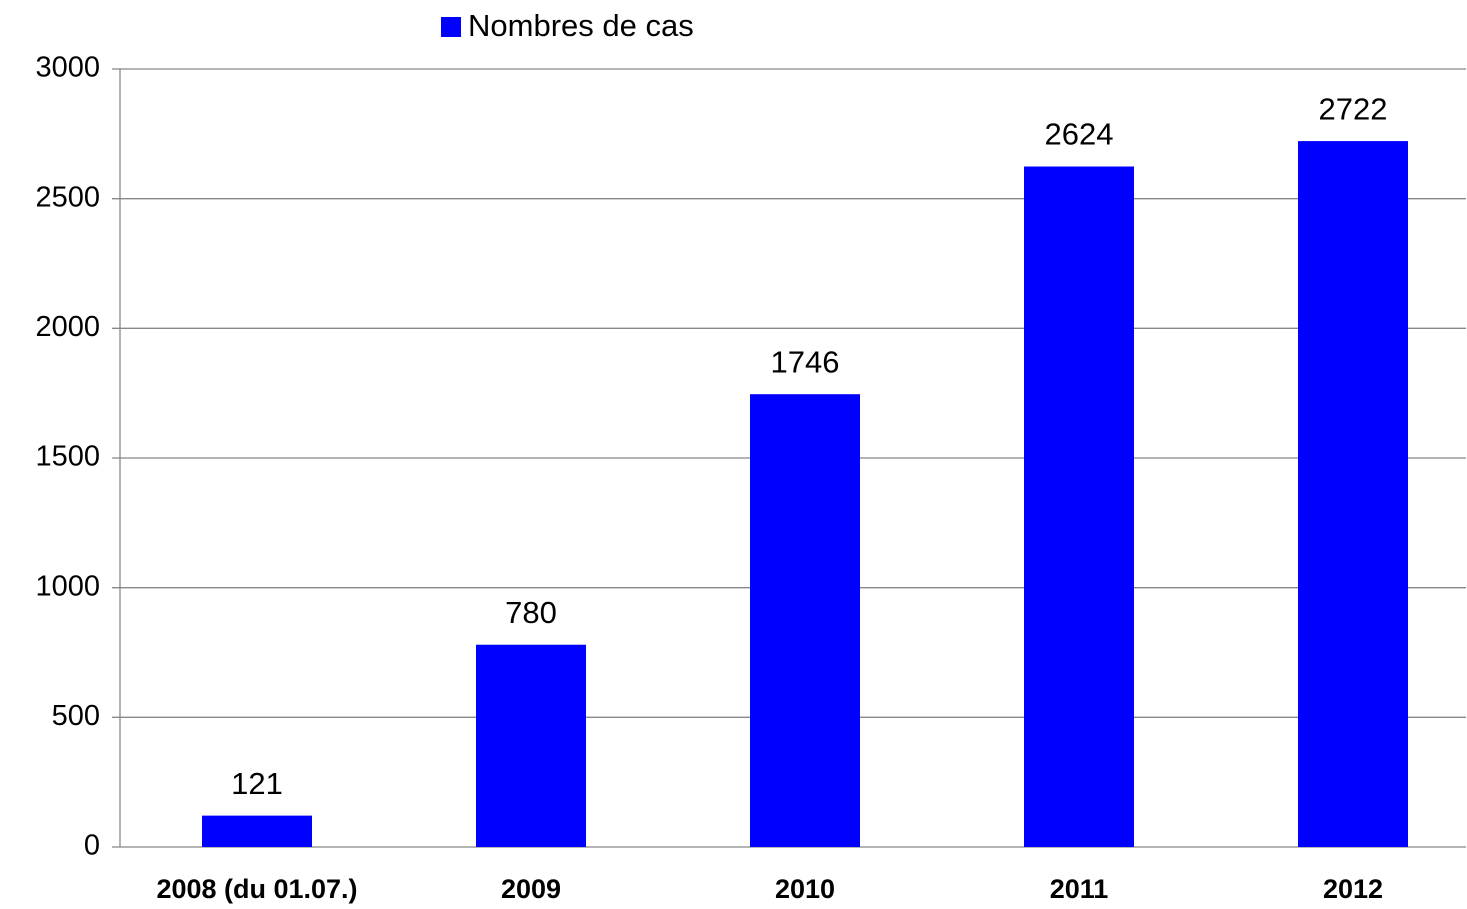 This screenshot has height=909, width=1467. Describe the element at coordinates (1353, 889) in the screenshot. I see `x-tick-label: 2012` at that location.